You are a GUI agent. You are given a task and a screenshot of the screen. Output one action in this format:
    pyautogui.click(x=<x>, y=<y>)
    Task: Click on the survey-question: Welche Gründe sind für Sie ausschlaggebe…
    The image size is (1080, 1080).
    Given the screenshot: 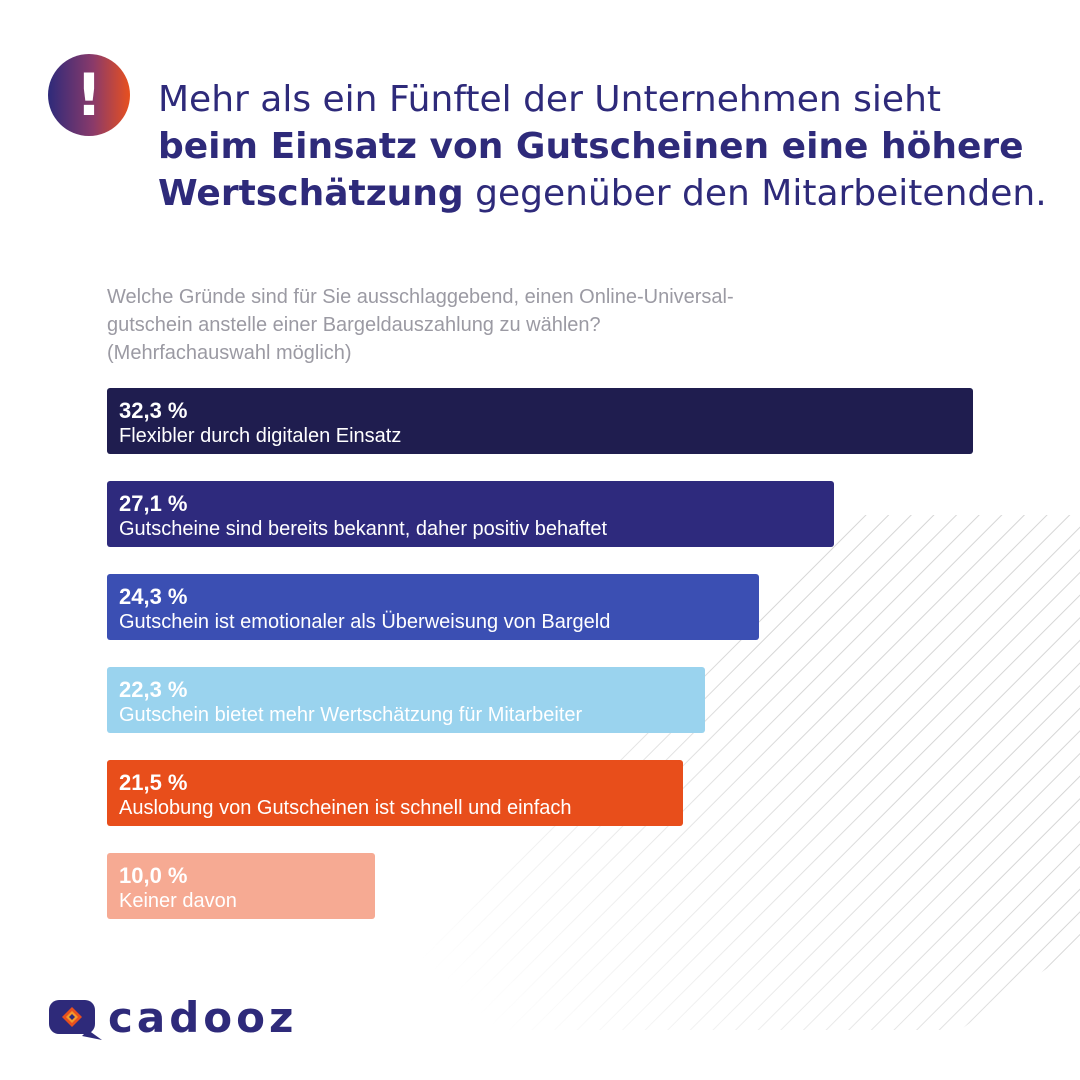 What is the action you would take?
    pyautogui.click(x=457, y=325)
    